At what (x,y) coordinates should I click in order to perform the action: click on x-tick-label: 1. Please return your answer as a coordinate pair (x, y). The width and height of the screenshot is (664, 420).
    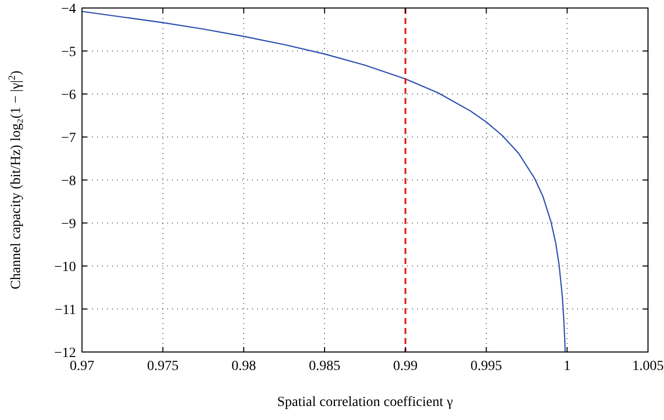
    Looking at the image, I should click on (567, 366).